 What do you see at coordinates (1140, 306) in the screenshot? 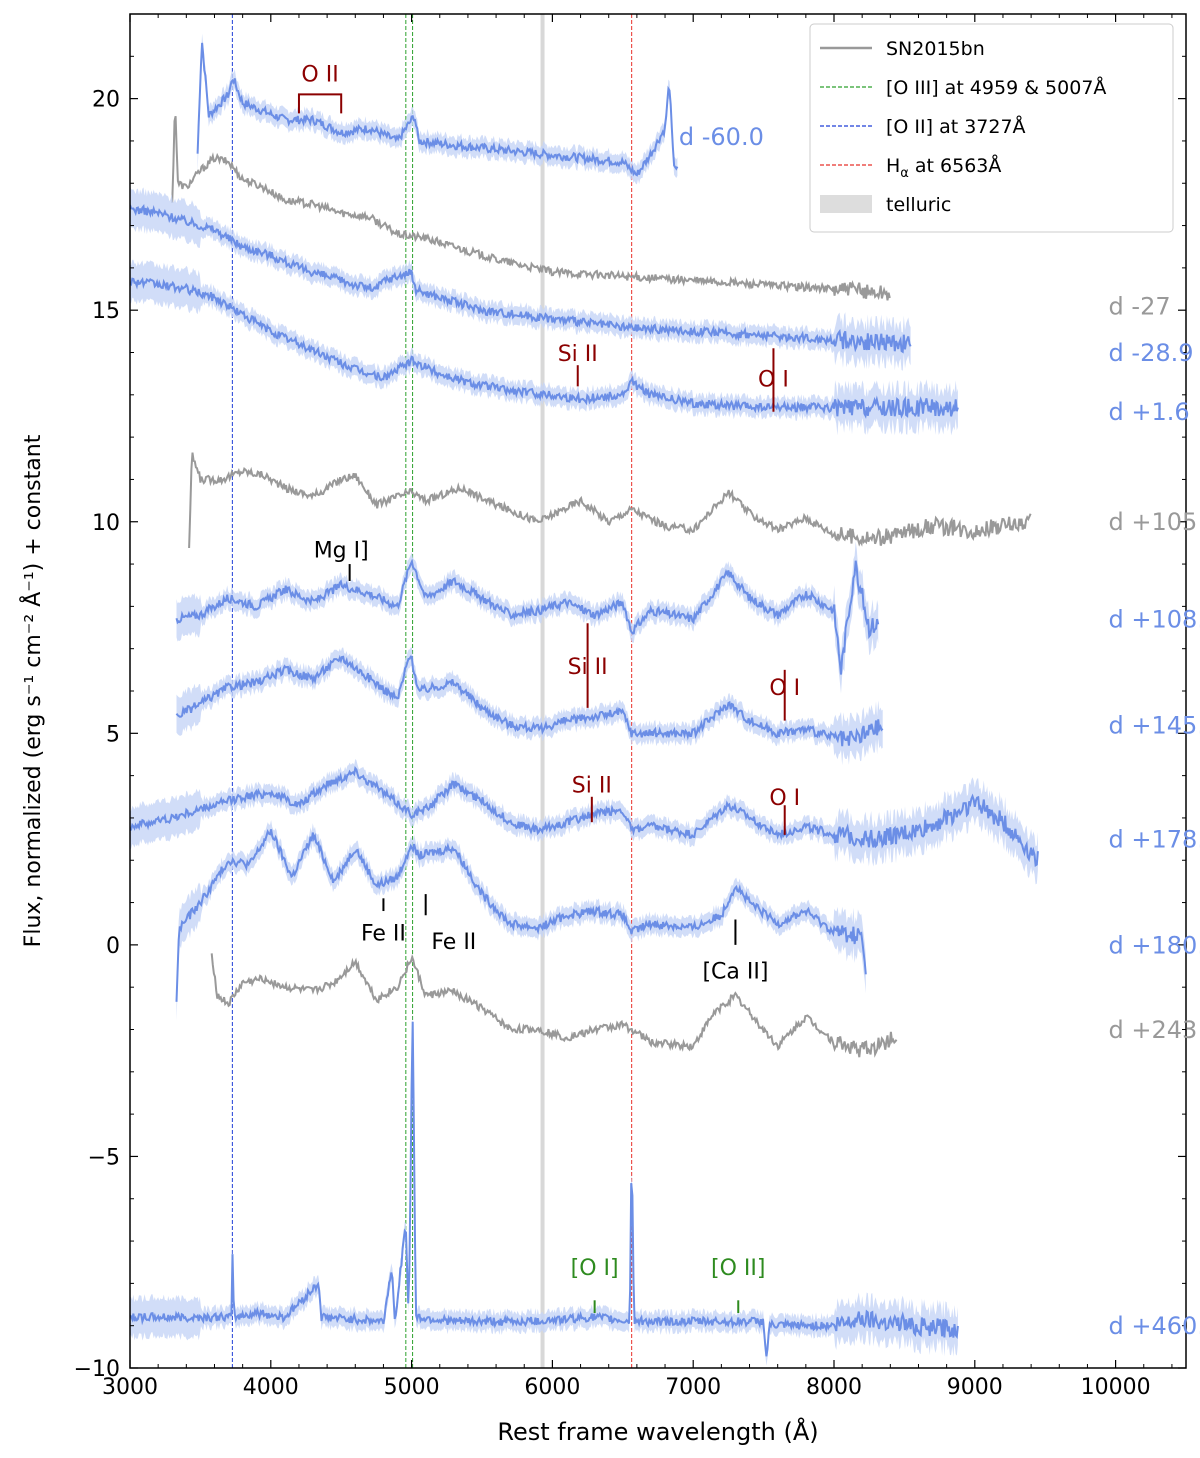
I see `series-label-1: d -27` at bounding box center [1140, 306].